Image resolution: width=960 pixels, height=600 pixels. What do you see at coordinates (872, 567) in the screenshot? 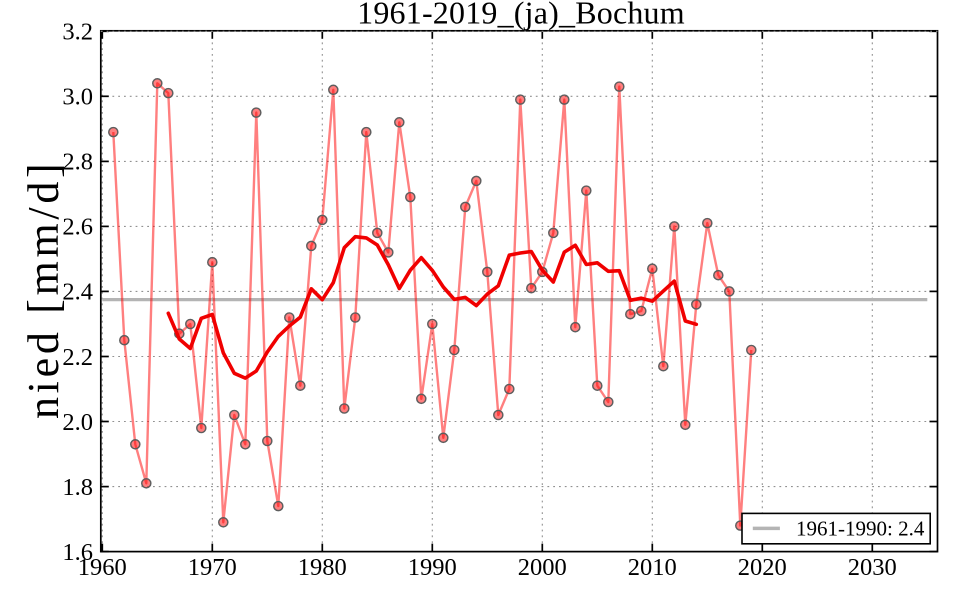
I see `svg-text: 2030` at bounding box center [872, 567].